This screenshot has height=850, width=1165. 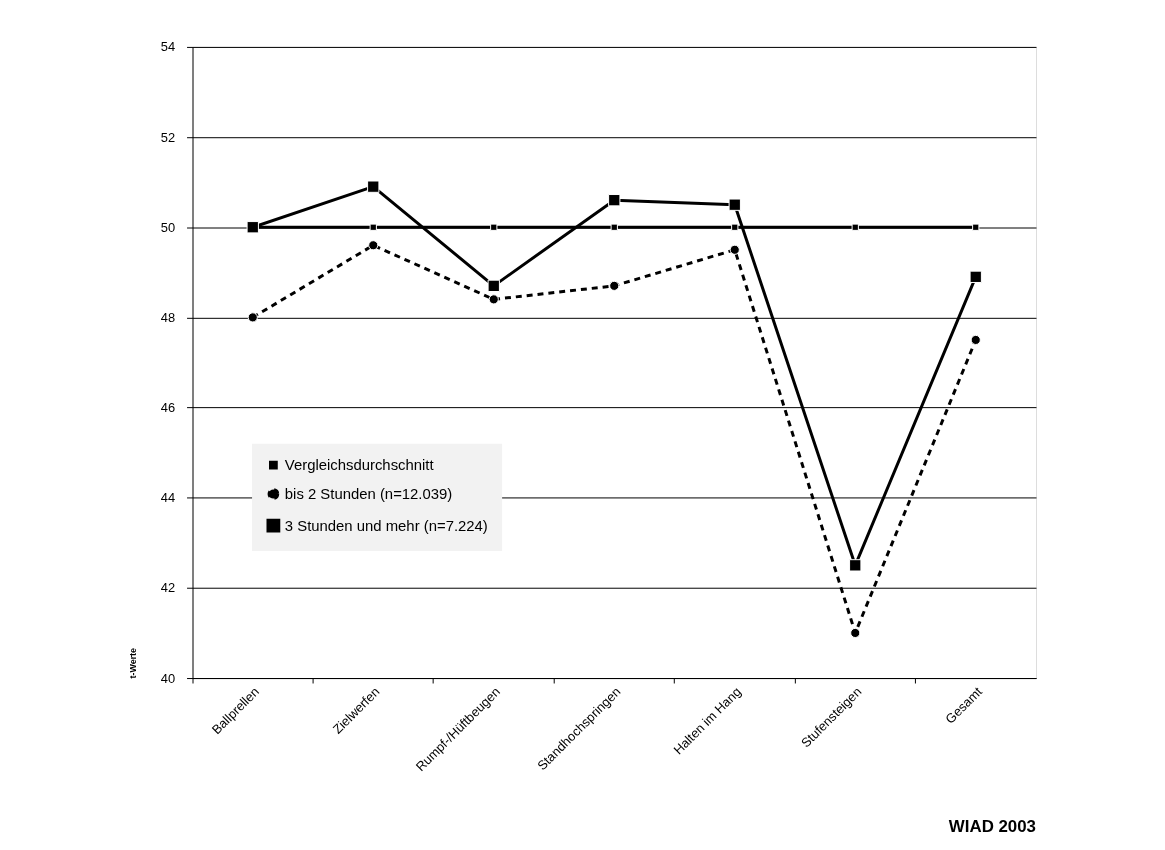 I want to click on y-tick-label: 40, so click(x=168, y=678).